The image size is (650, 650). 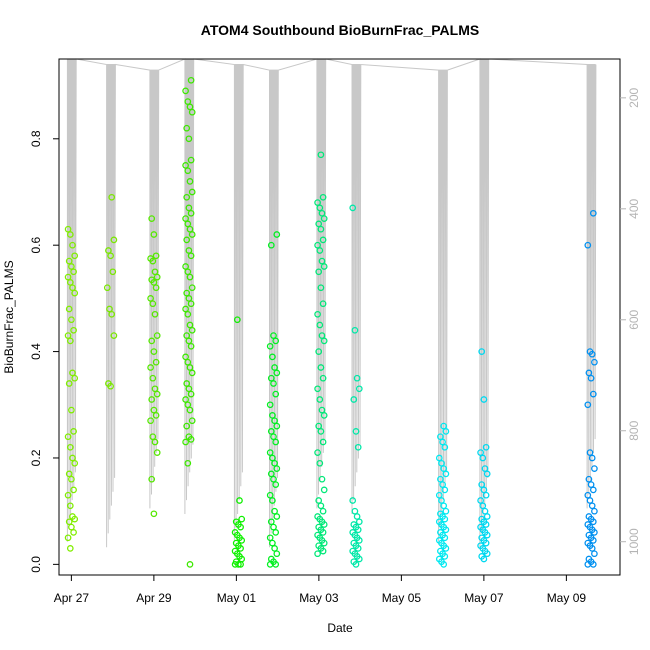 I want to click on y-tick-label: 0.2, so click(x=36, y=457).